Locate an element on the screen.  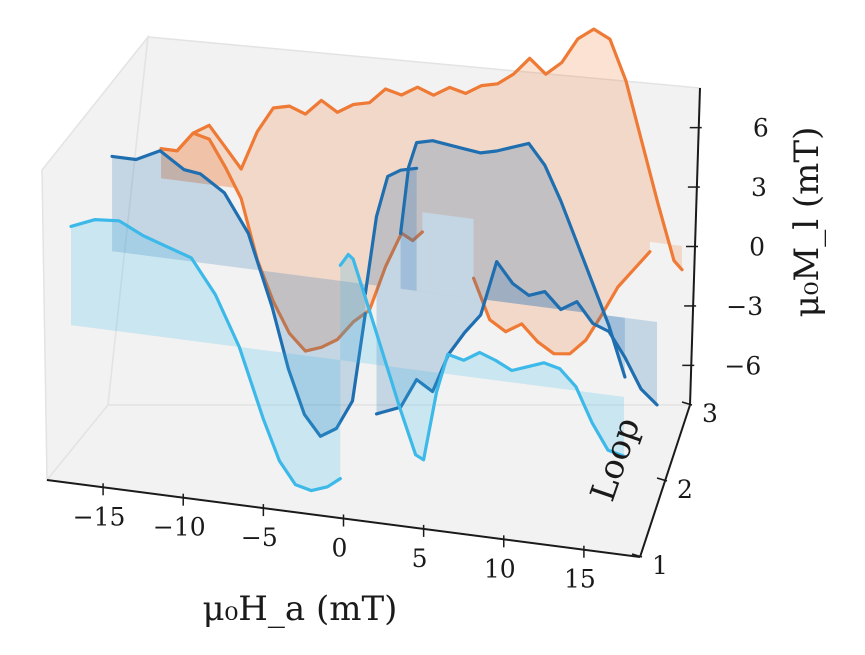
x-tick-label: 10 is located at coordinates (500, 568).